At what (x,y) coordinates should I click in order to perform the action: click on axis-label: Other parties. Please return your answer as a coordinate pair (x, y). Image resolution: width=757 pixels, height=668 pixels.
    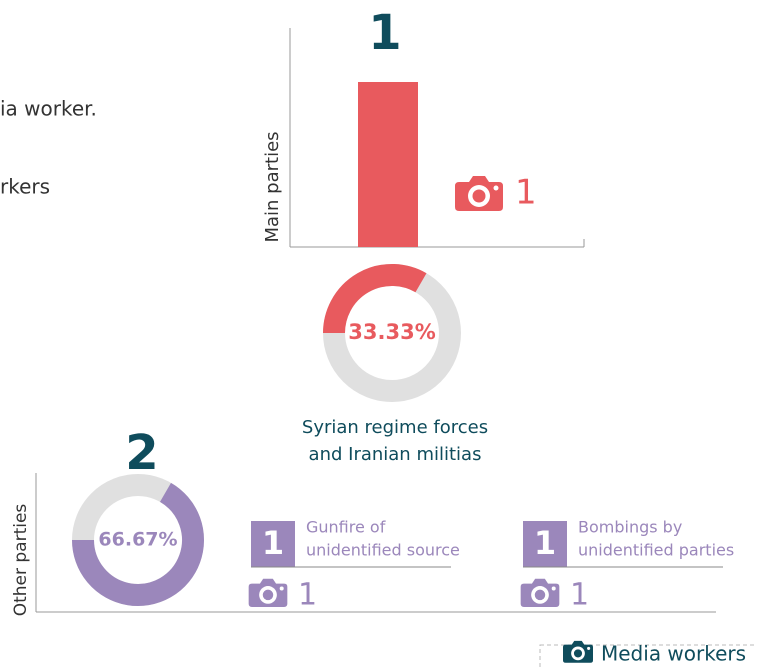
    Looking at the image, I should click on (21, 560).